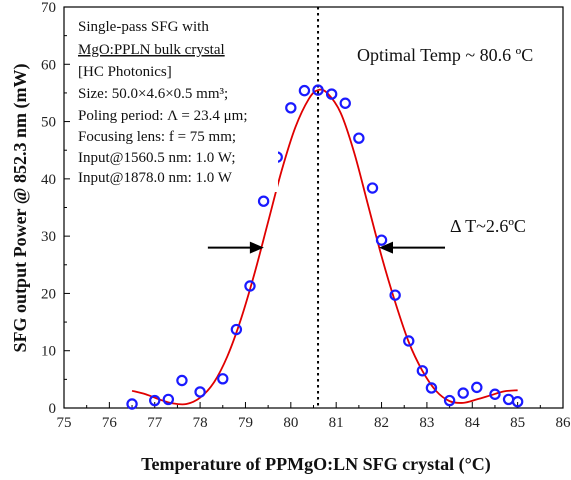 The width and height of the screenshot is (571, 480). What do you see at coordinates (336, 423) in the screenshot?
I see `x-tick-label: 81` at bounding box center [336, 423].